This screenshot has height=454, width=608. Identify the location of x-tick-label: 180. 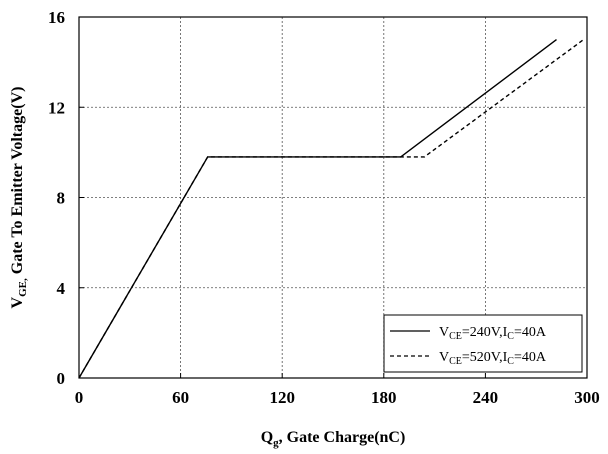
(384, 397).